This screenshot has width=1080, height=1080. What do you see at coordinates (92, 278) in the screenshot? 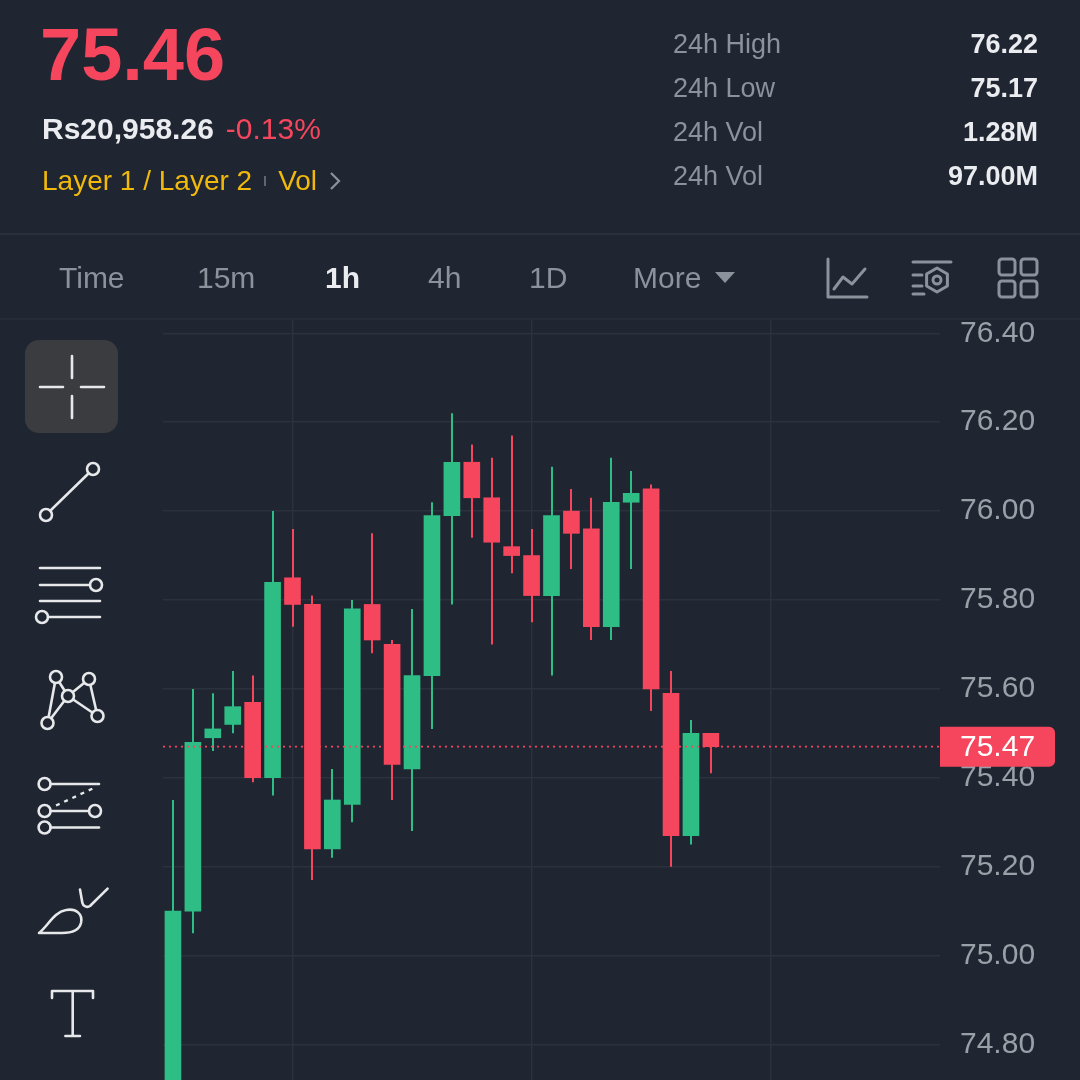
I see `text: Time` at bounding box center [92, 278].